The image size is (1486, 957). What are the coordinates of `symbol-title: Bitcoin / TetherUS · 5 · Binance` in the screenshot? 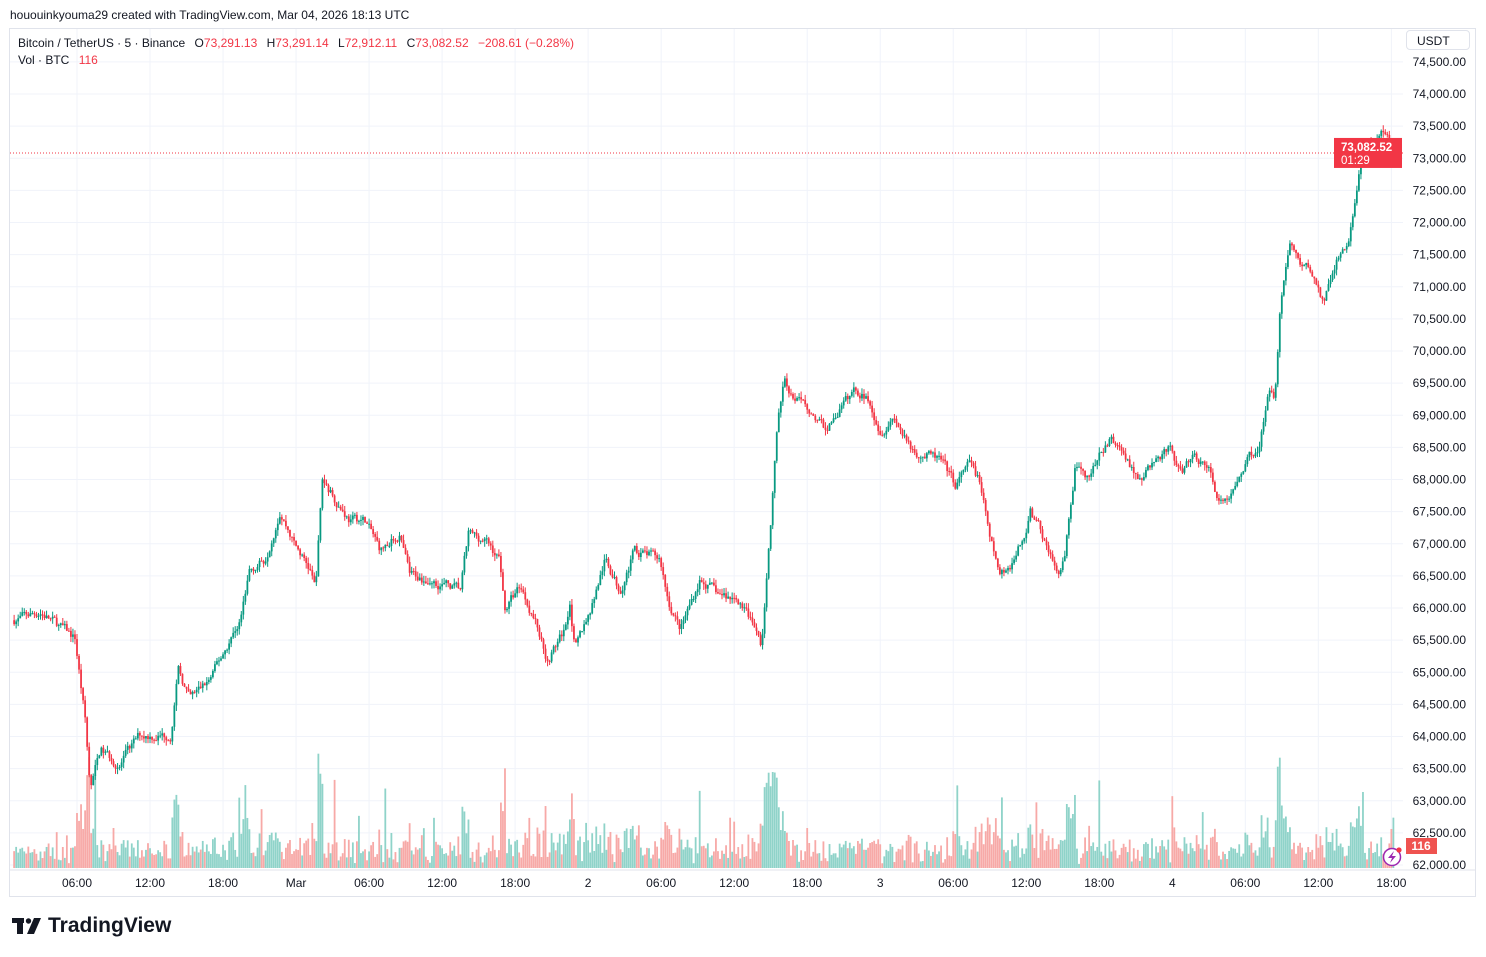 It's located at (102, 43).